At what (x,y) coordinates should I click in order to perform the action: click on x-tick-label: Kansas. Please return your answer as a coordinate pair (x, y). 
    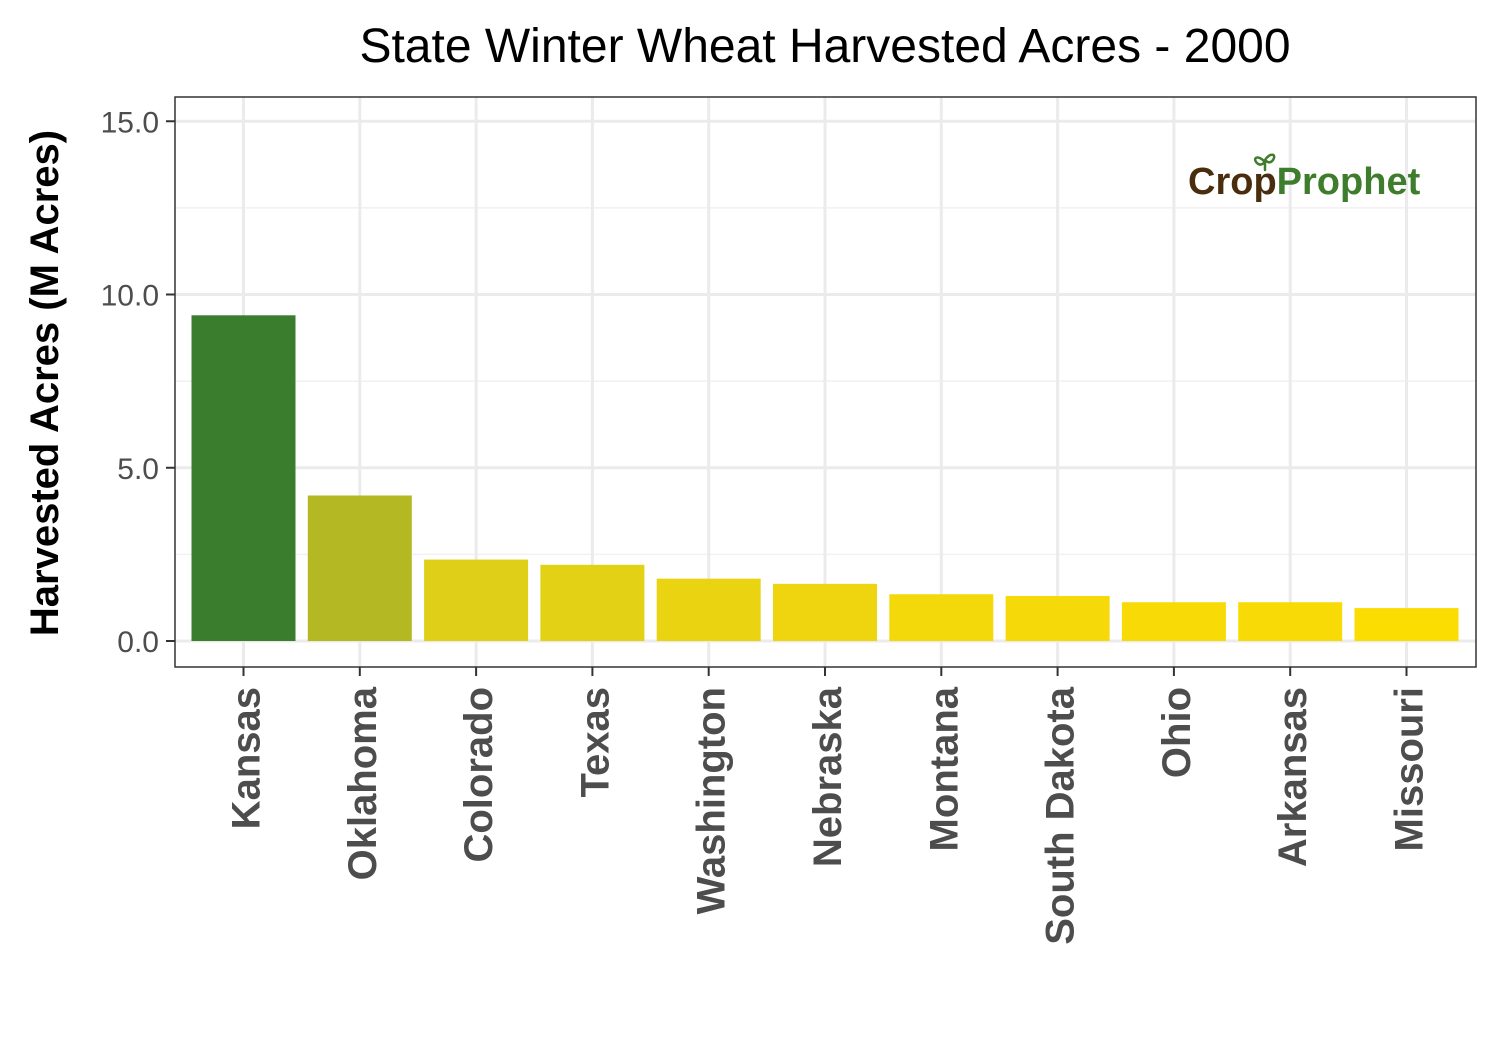
    Looking at the image, I should click on (247, 758).